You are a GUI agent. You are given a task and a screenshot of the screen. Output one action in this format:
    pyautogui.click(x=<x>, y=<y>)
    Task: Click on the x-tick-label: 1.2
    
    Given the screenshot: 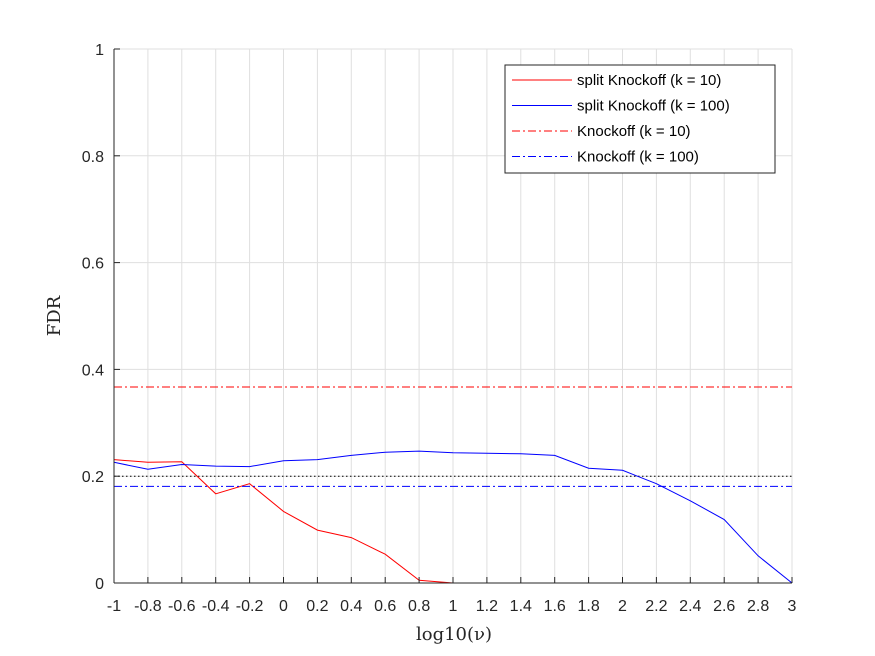 What is the action you would take?
    pyautogui.click(x=487, y=606)
    